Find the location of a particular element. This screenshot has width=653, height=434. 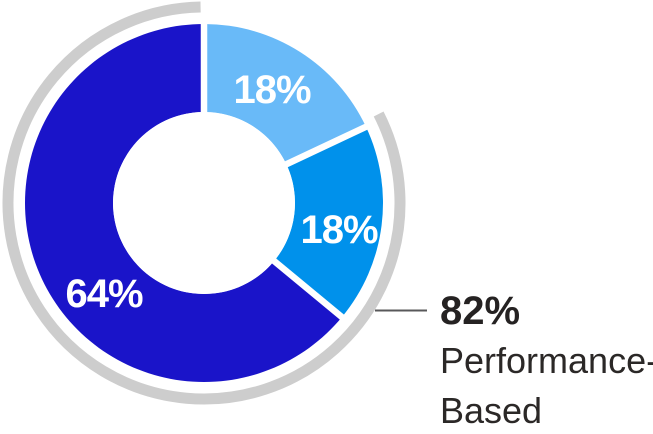

slice-label-dark-blue: 64% is located at coordinates (103, 294).